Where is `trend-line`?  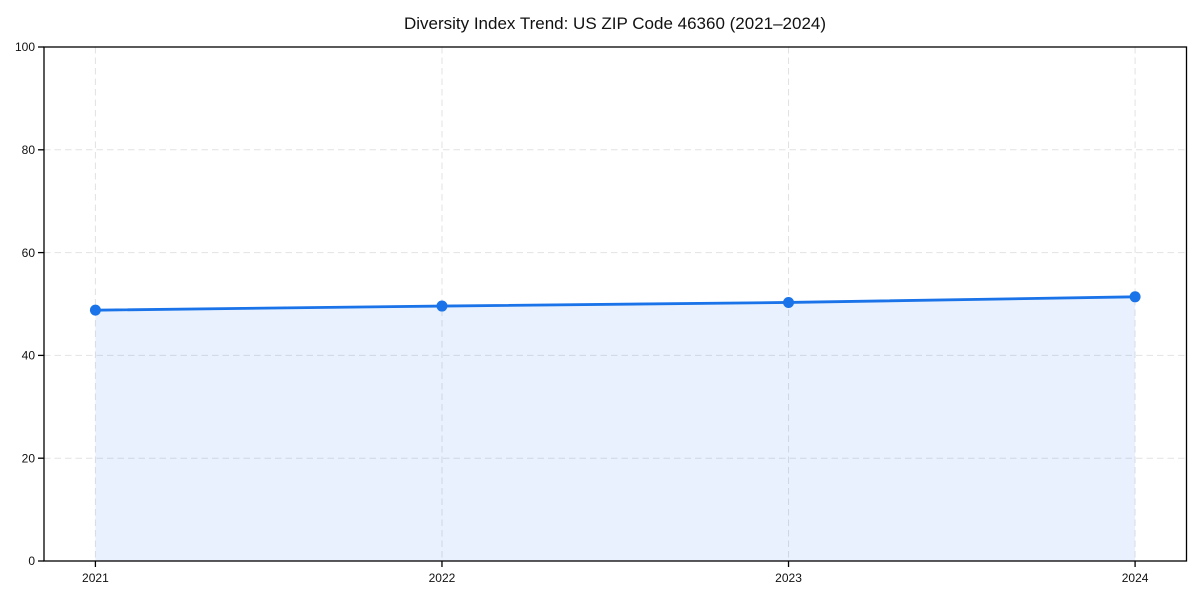 trend-line is located at coordinates (615, 303).